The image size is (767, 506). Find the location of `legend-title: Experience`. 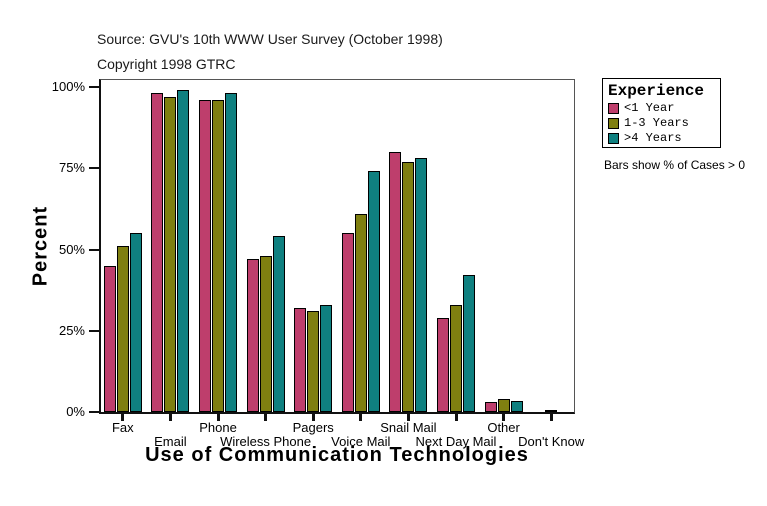

legend-title: Experience is located at coordinates (656, 91).